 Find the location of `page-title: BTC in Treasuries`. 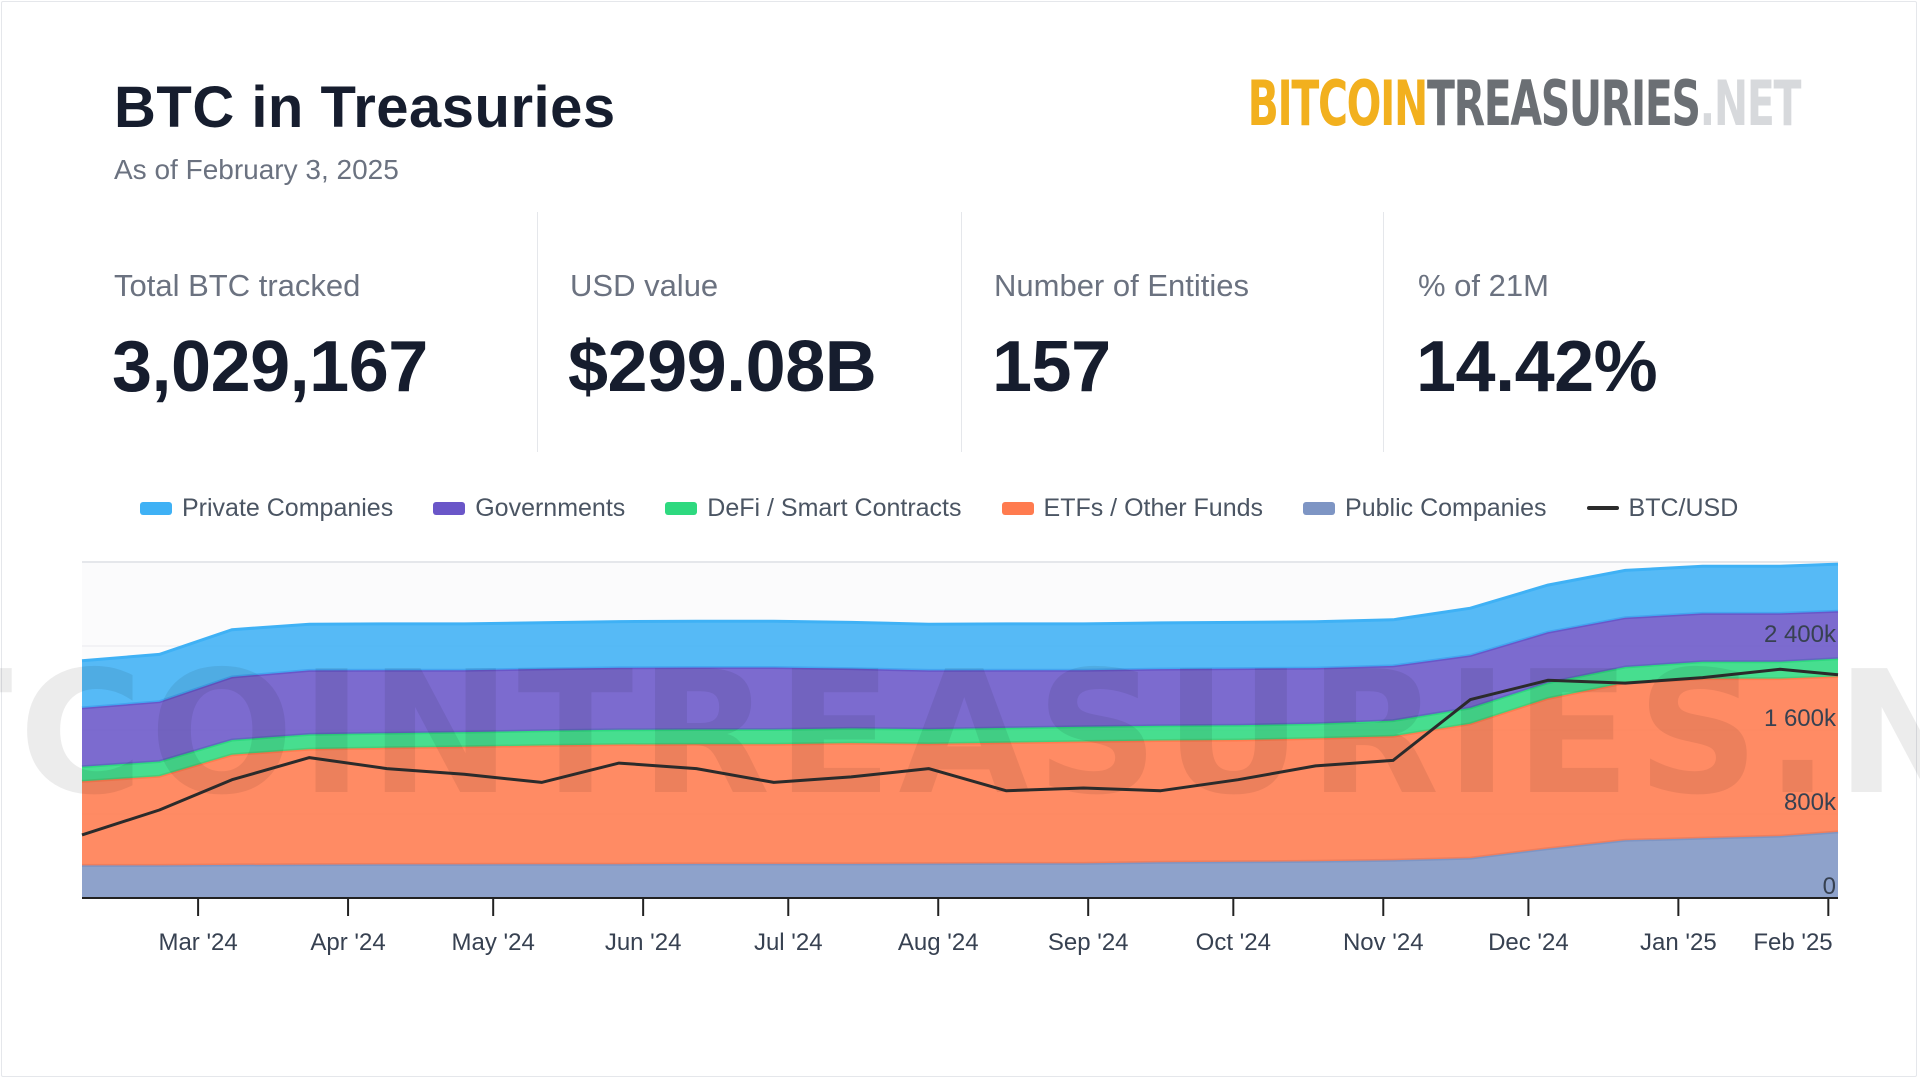

page-title: BTC in Treasuries is located at coordinates (365, 107).